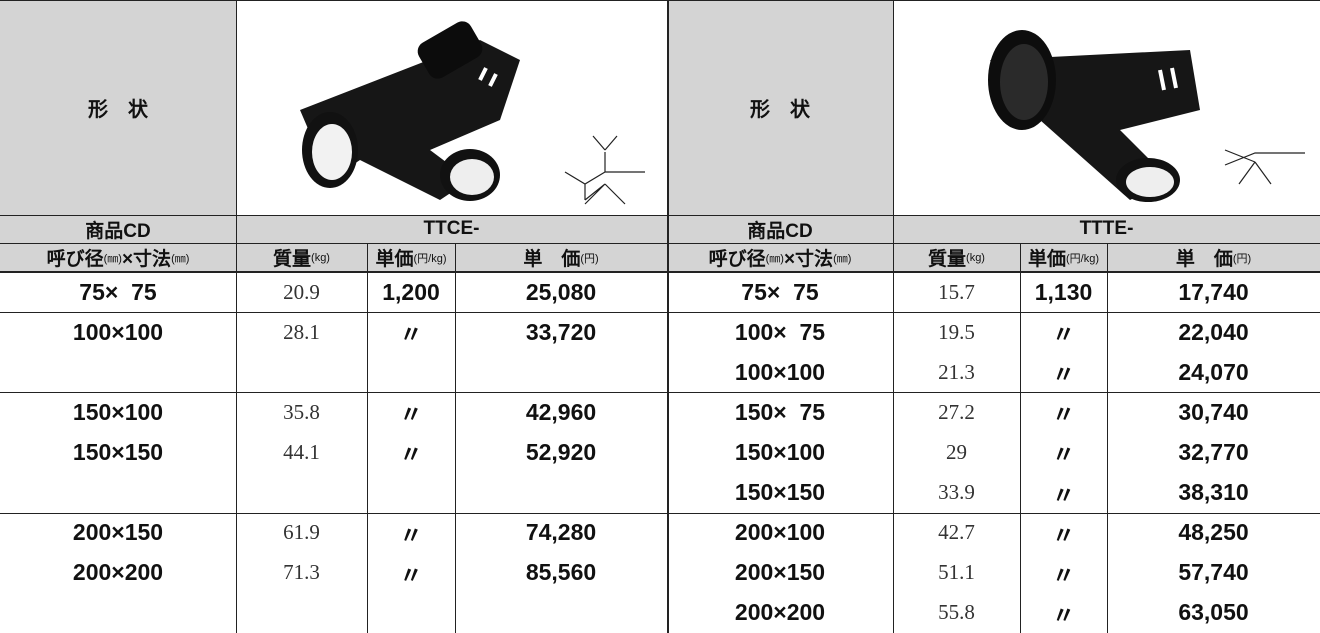  What do you see at coordinates (1213, 411) in the screenshot?
I see `price: 30,740` at bounding box center [1213, 411].